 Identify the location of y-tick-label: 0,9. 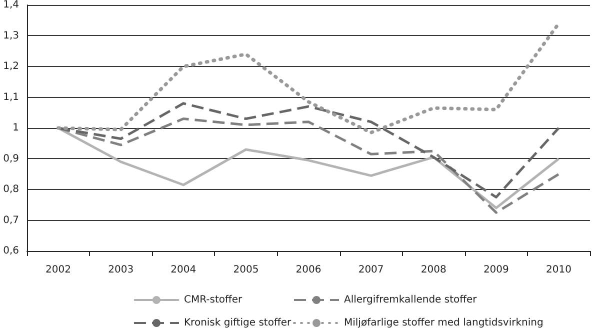
(11, 158).